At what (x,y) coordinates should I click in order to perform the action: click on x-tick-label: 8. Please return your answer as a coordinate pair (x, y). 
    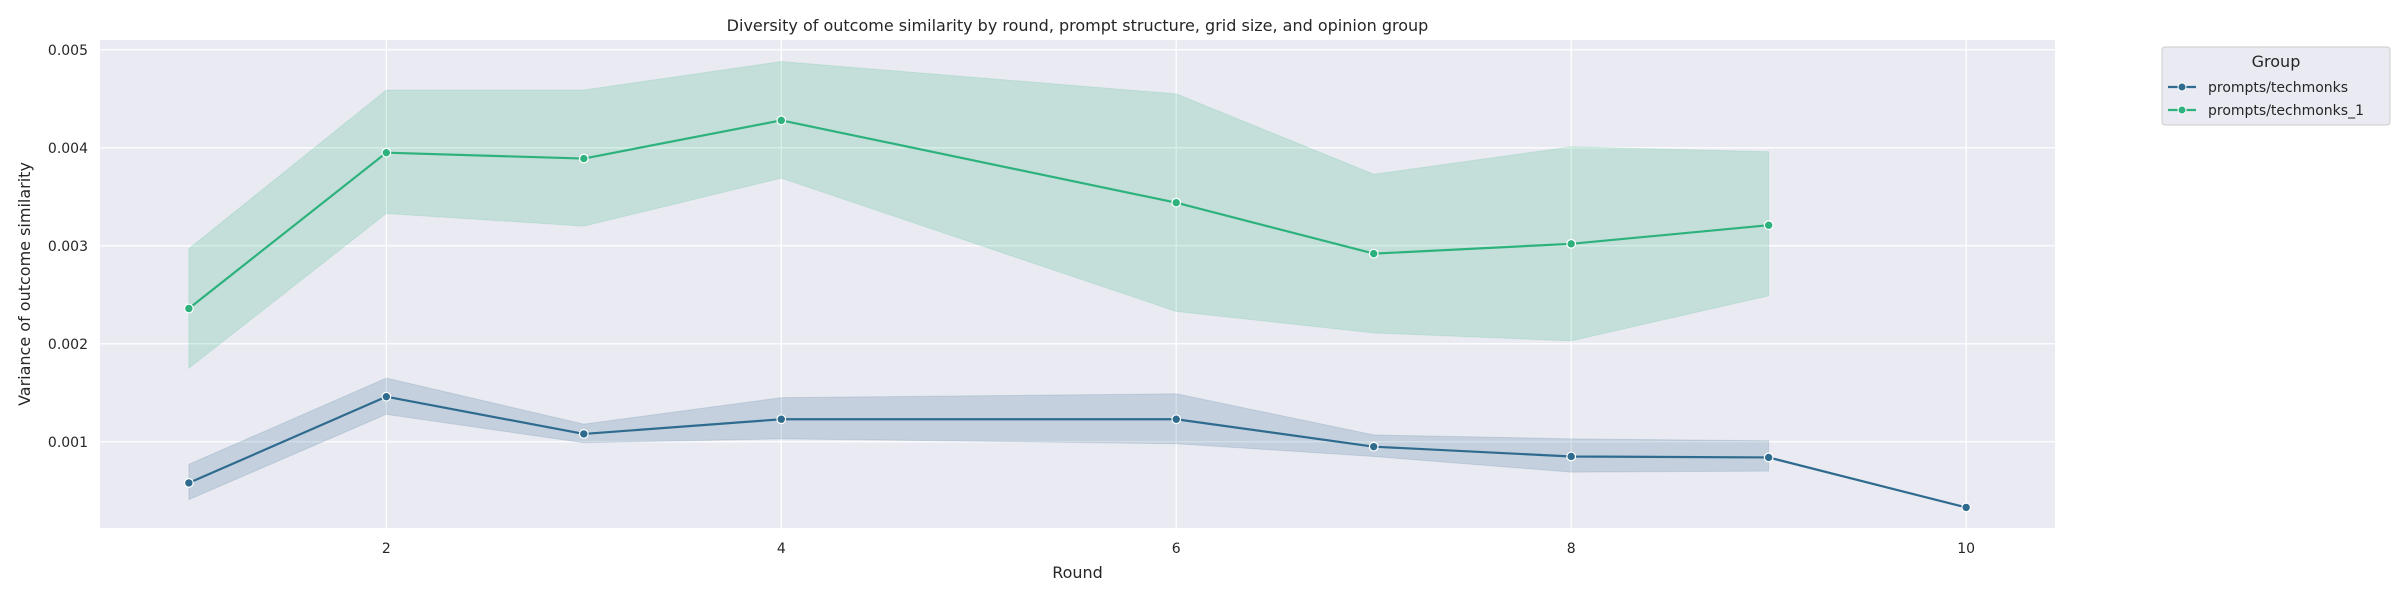
    Looking at the image, I should click on (1571, 549).